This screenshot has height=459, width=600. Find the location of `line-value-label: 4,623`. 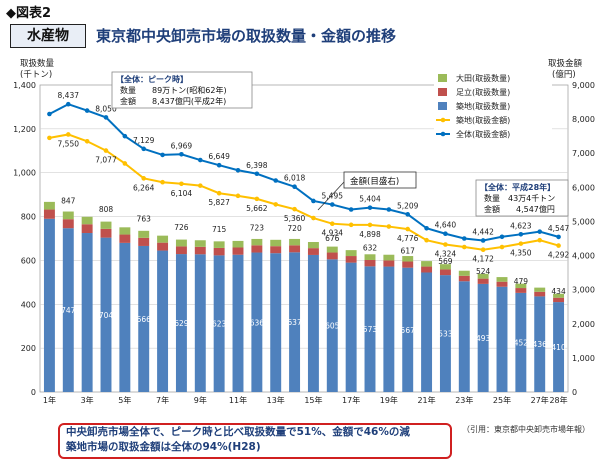

line-value-label: 4,623 is located at coordinates (521, 225).